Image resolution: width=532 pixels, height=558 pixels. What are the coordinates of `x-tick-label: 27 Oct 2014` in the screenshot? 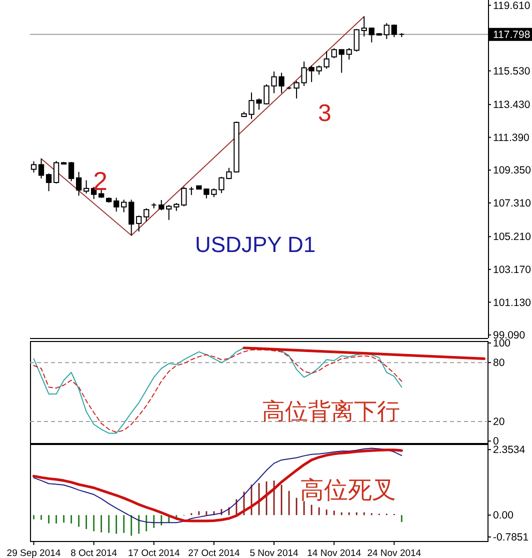 It's located at (214, 553).